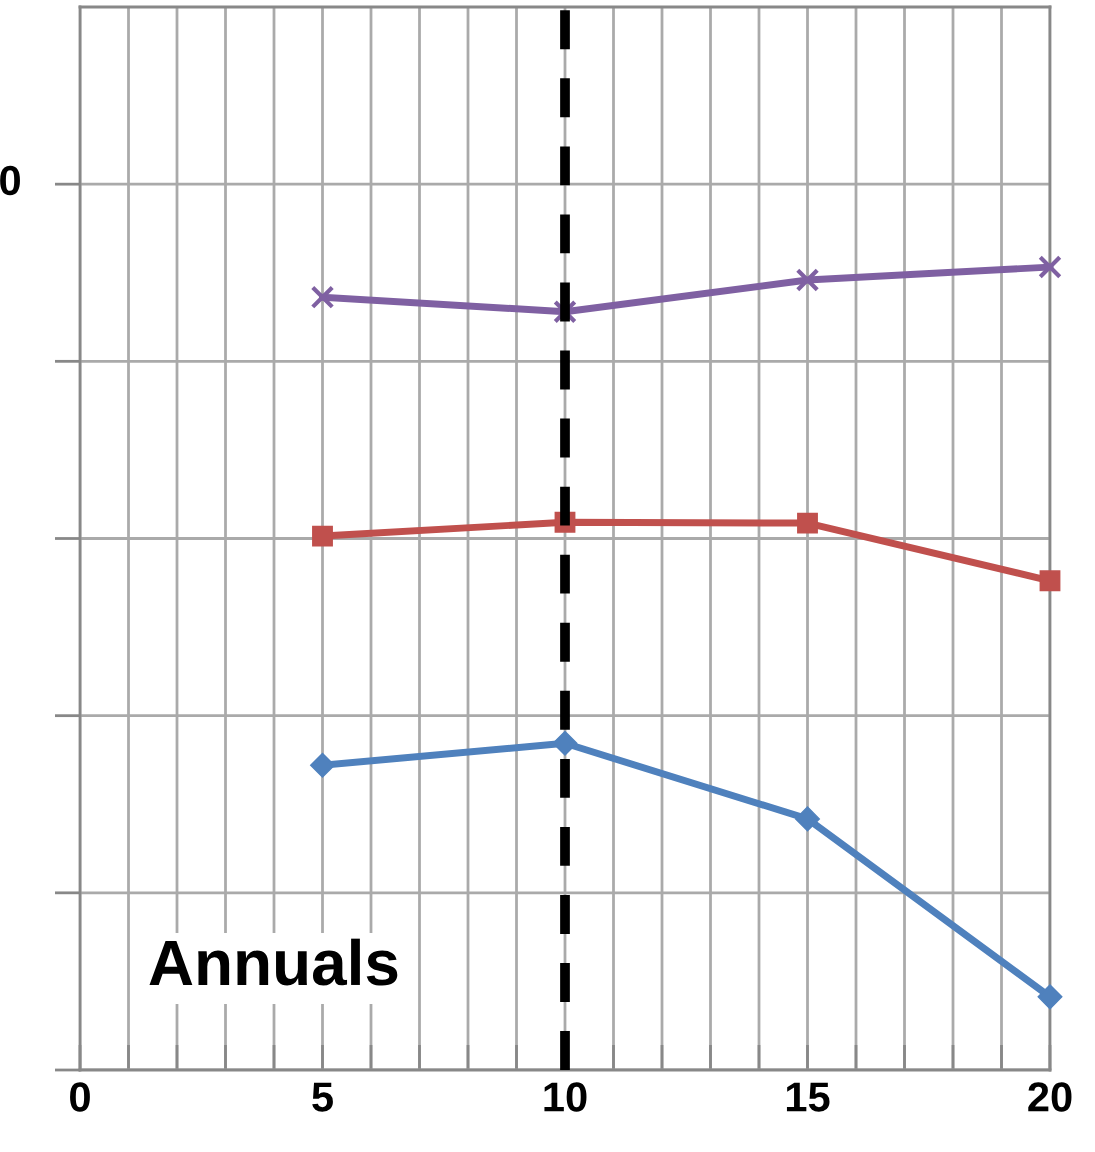 Image resolution: width=1095 pixels, height=1152 pixels. I want to click on x-tick-label: 0, so click(80, 1097).